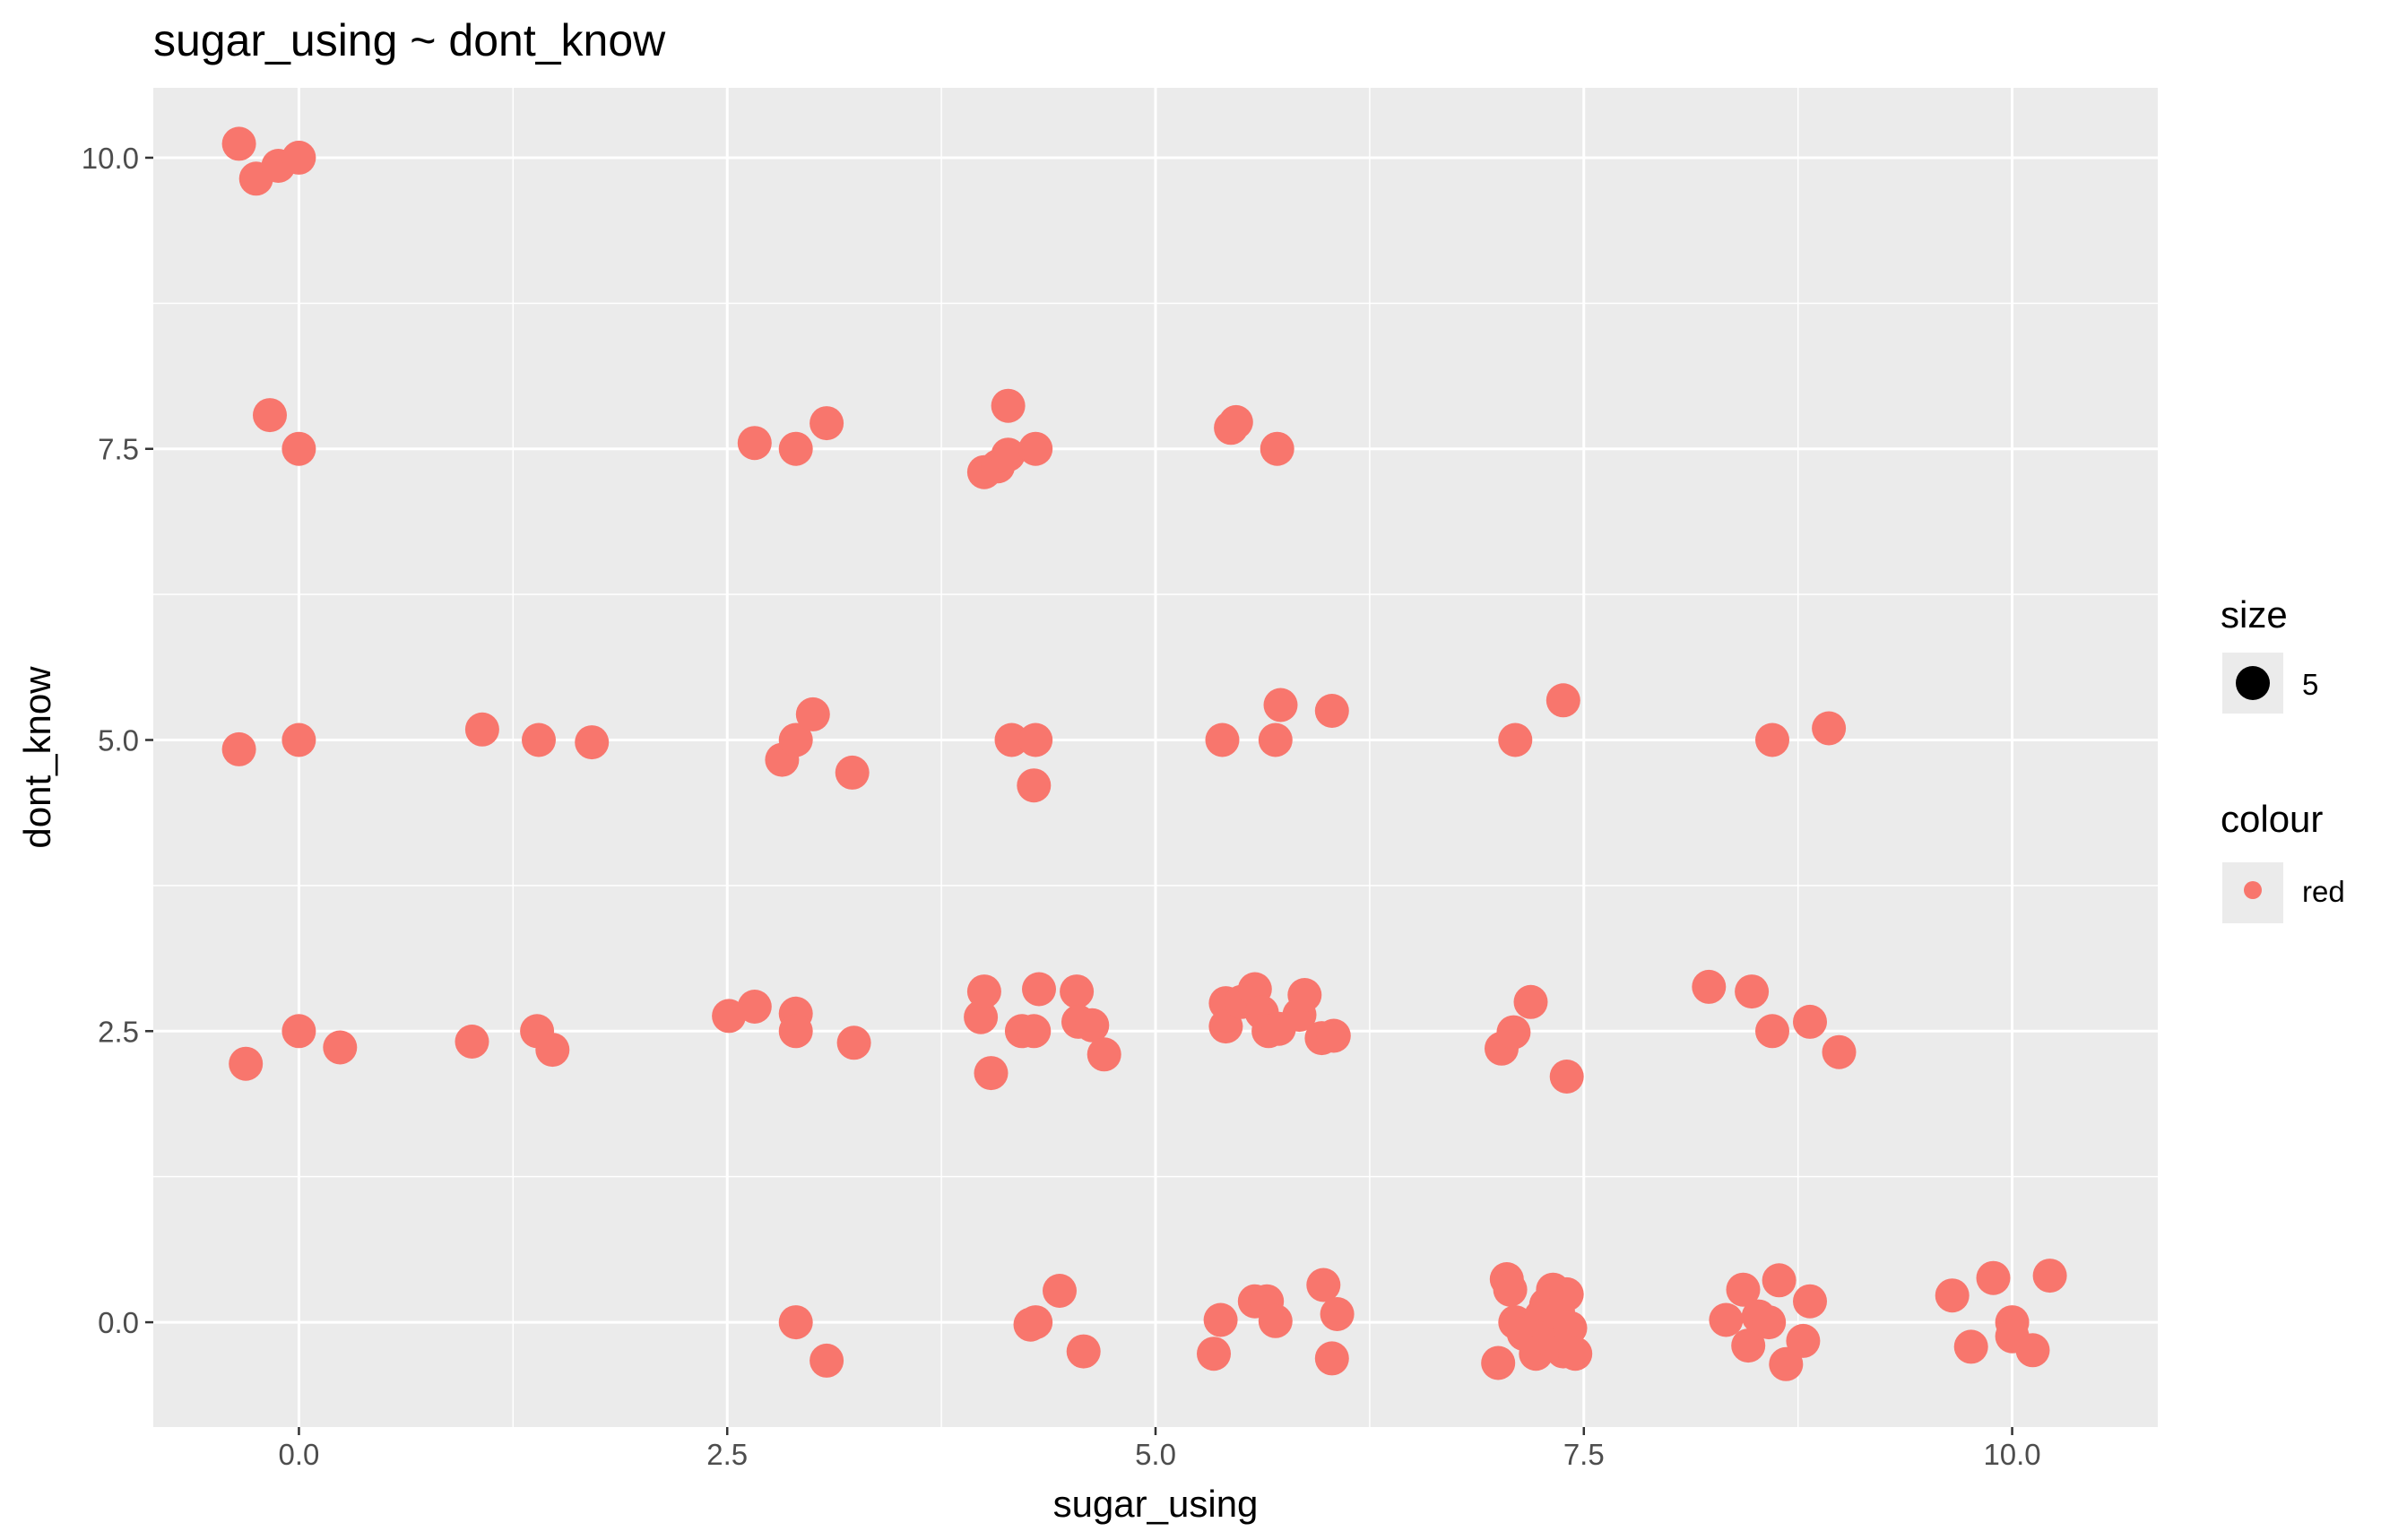  What do you see at coordinates (2011, 1454) in the screenshot?
I see `x-tick-label: 10.0` at bounding box center [2011, 1454].